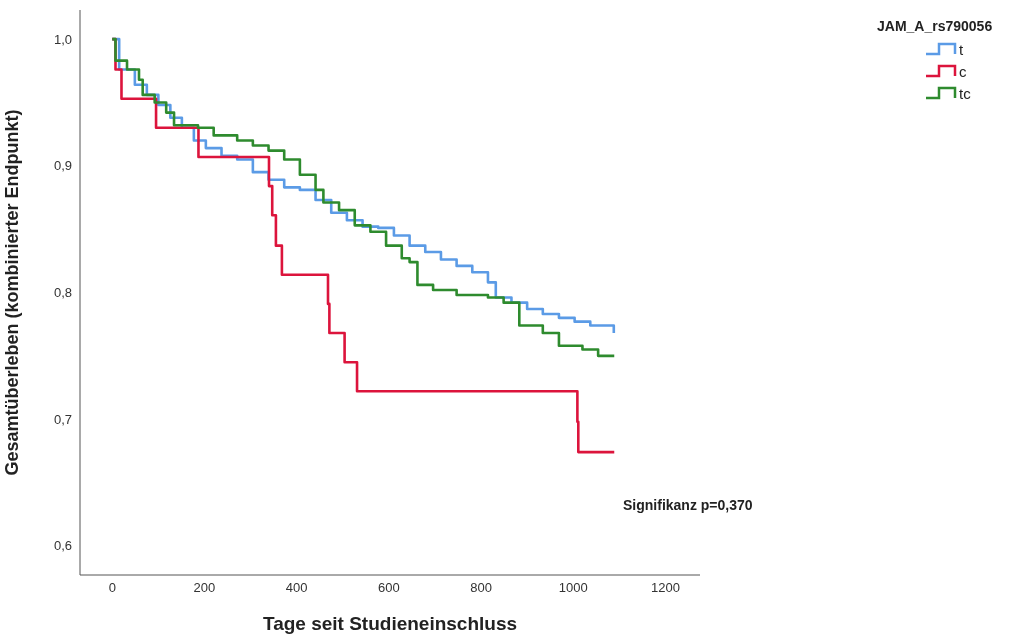 This screenshot has height=642, width=1029. I want to click on x-tick-label: 200, so click(204, 588).